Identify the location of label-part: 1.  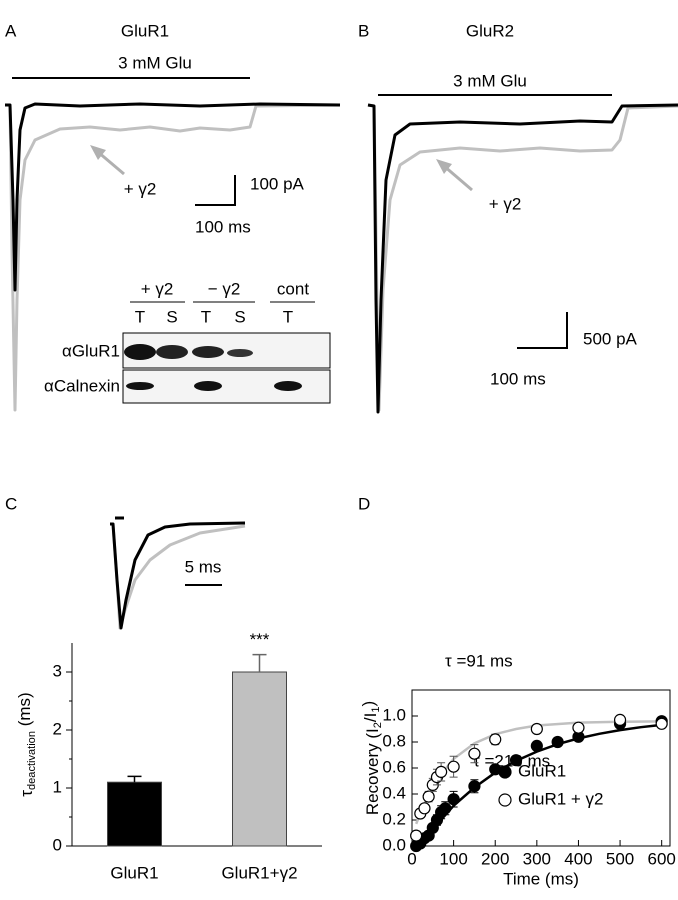
(376, 709).